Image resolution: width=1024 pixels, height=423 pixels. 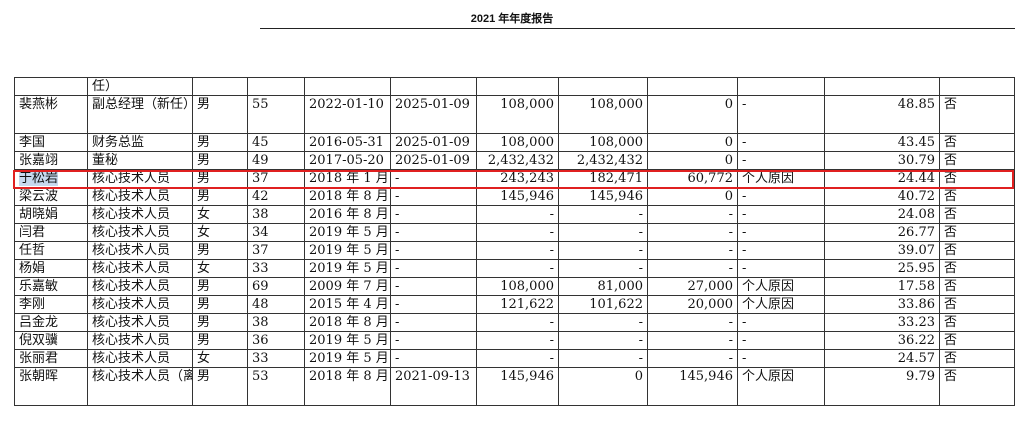 I want to click on cell-name: 梁云波, so click(x=51, y=196).